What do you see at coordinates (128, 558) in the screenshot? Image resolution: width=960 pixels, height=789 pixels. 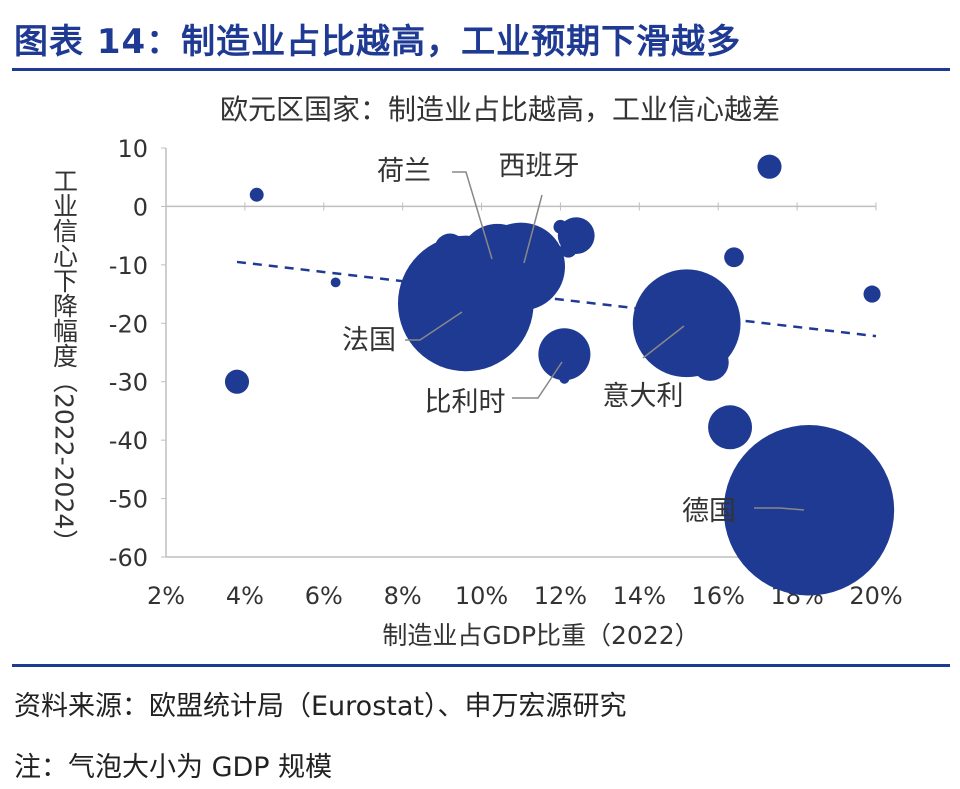 I see `y-tick-label: -60` at bounding box center [128, 558].